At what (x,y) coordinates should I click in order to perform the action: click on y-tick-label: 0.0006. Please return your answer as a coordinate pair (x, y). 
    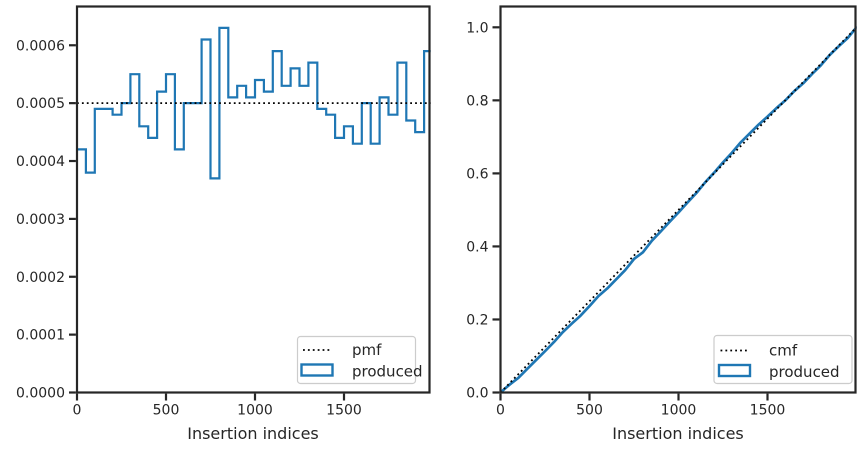
    Looking at the image, I should click on (40, 46).